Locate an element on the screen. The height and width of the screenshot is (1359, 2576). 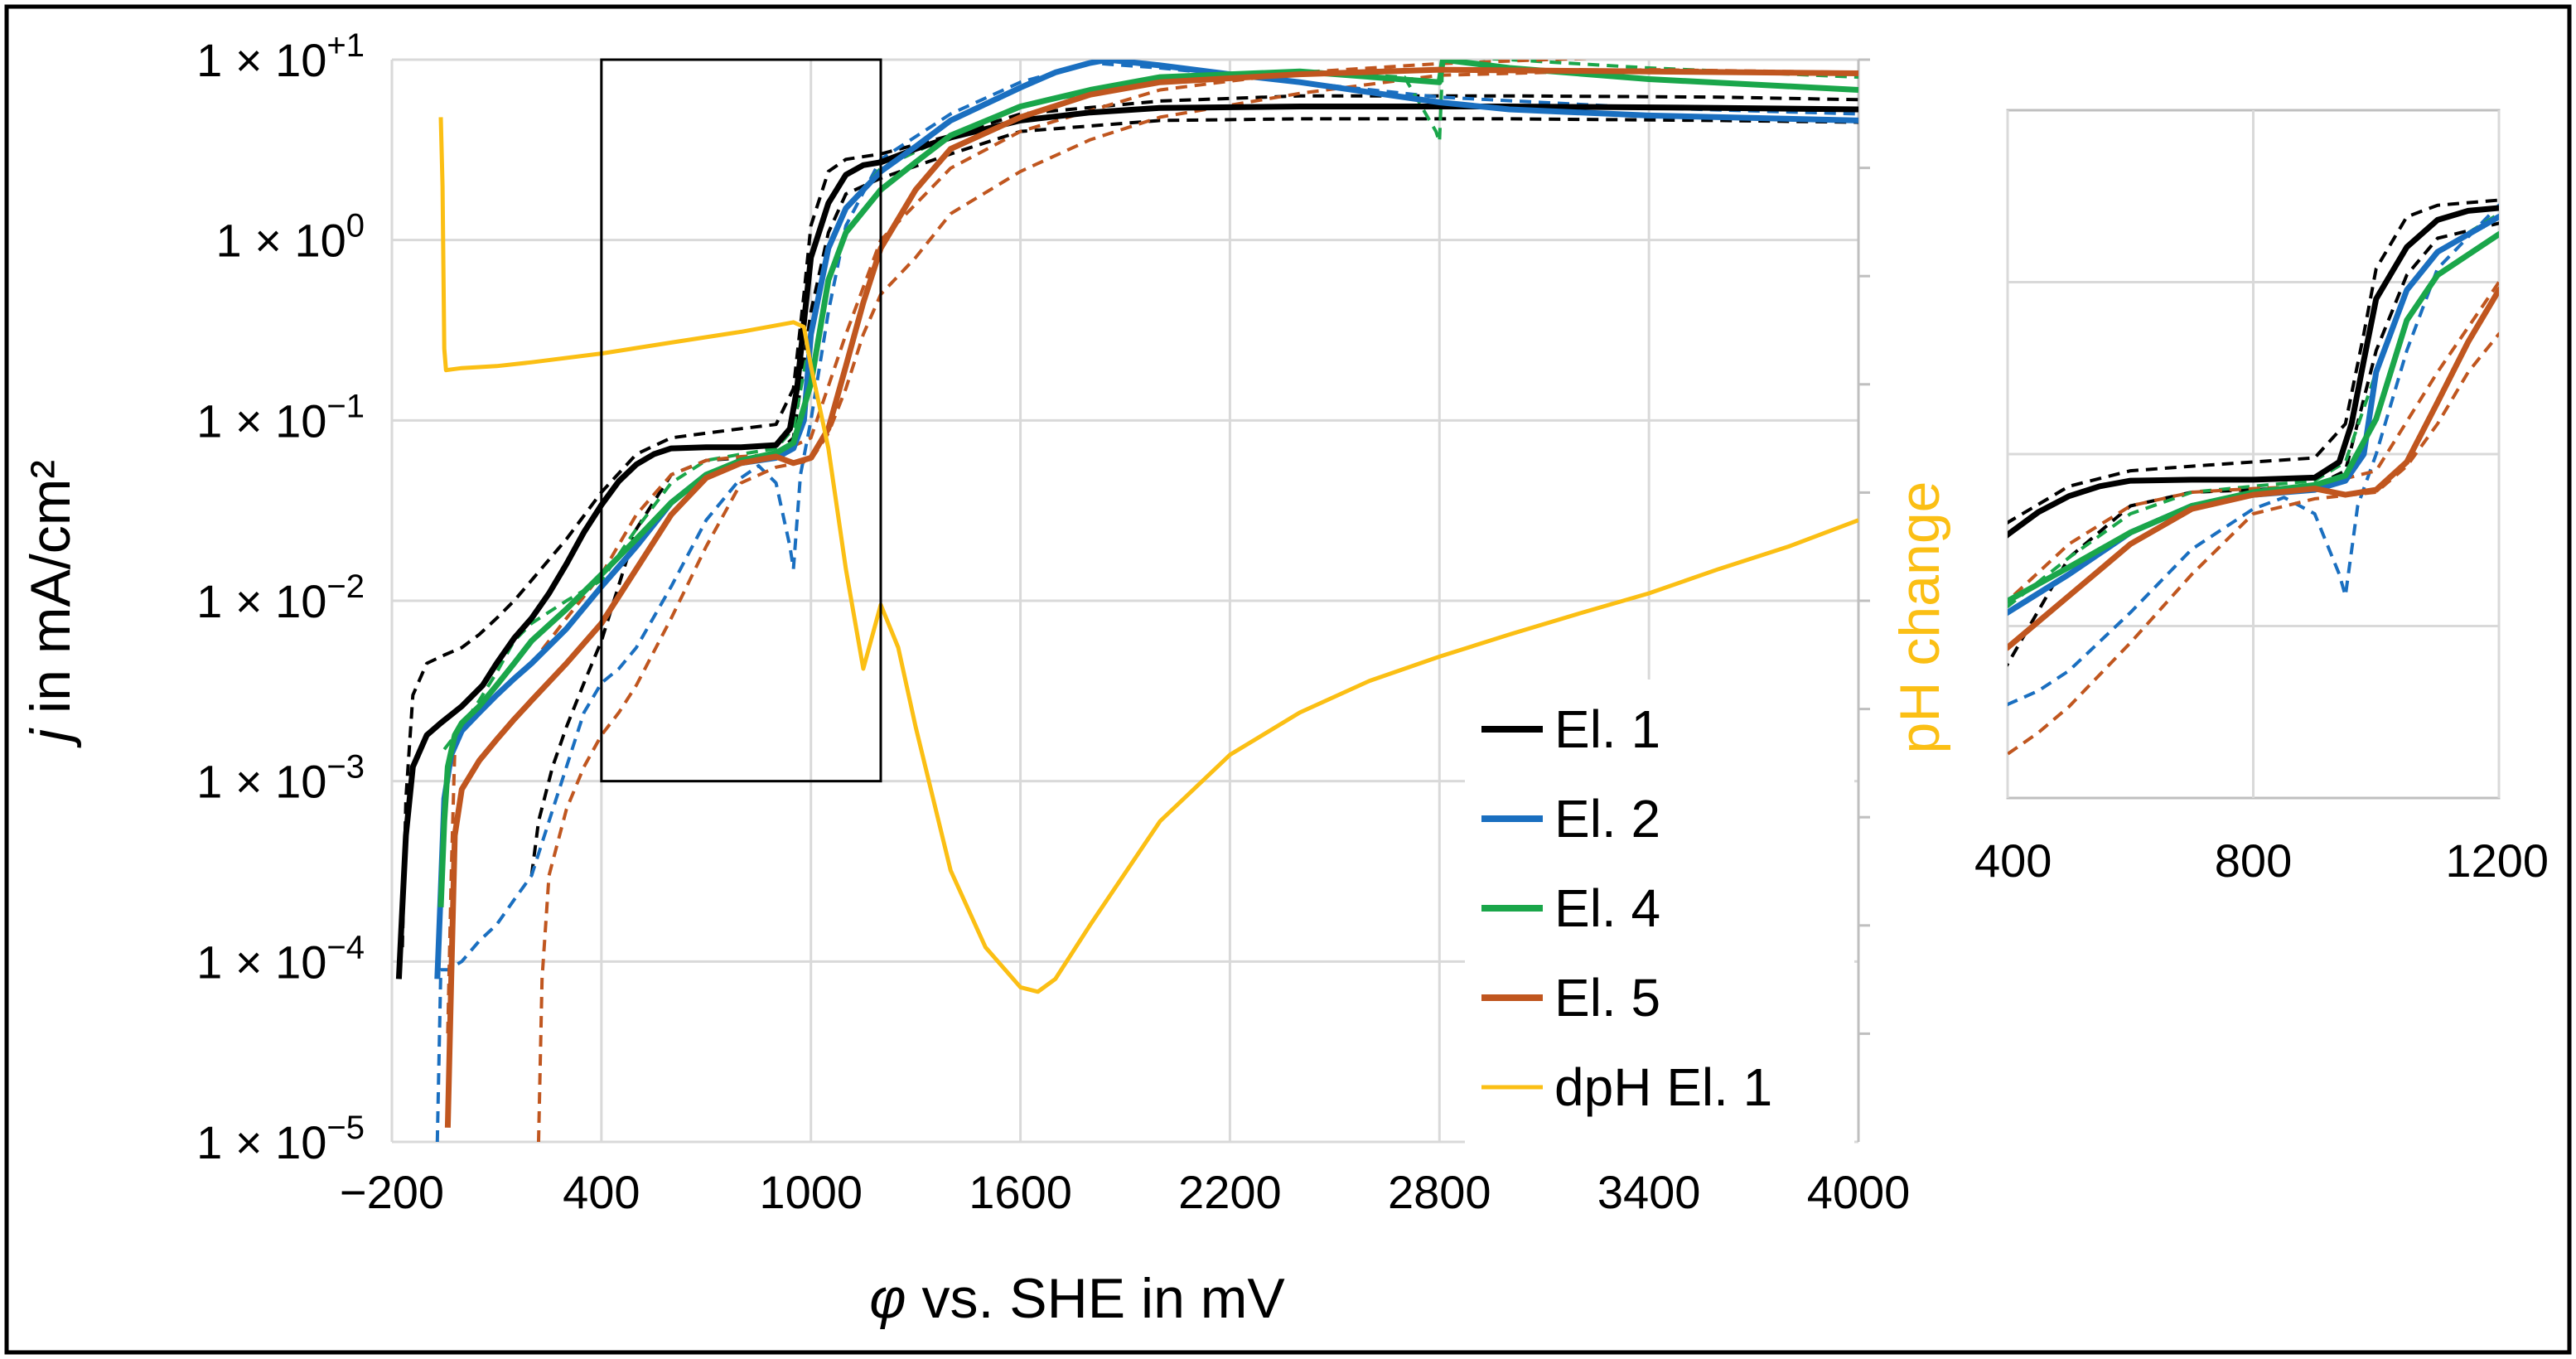
inset-x-tick-labels: 400 800 1200 is located at coordinates (2261, 860).